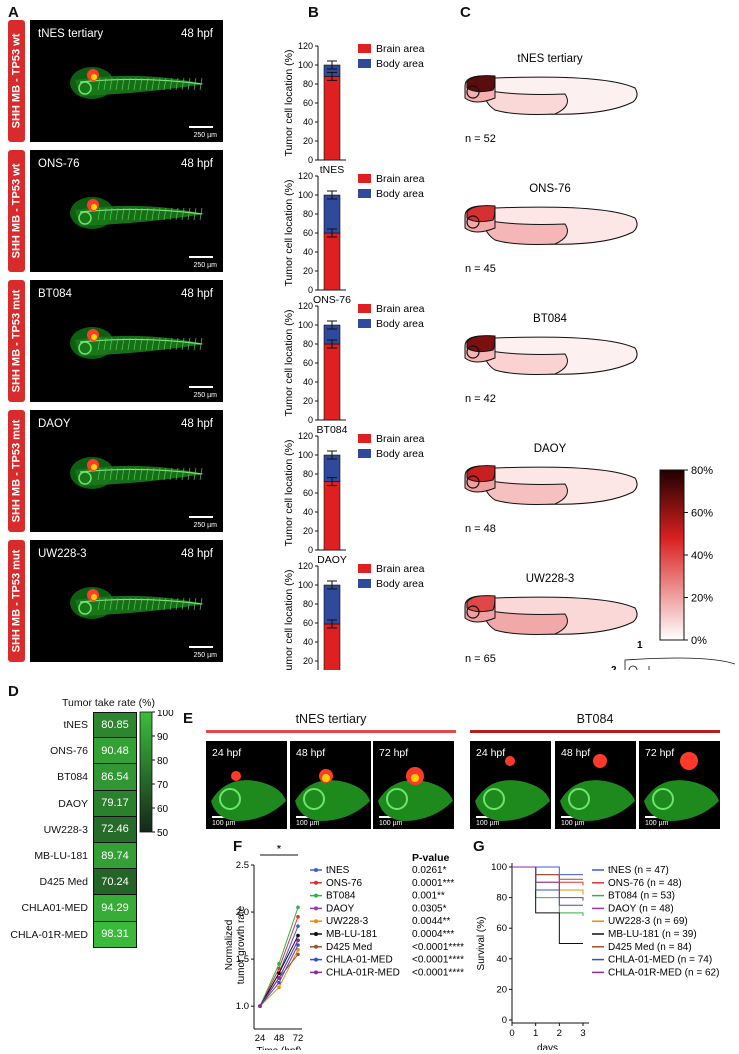 This screenshot has height=1054, width=739. Describe the element at coordinates (289, 620) in the screenshot. I see `y-axis-title: Tumor cell location (%)` at that location.